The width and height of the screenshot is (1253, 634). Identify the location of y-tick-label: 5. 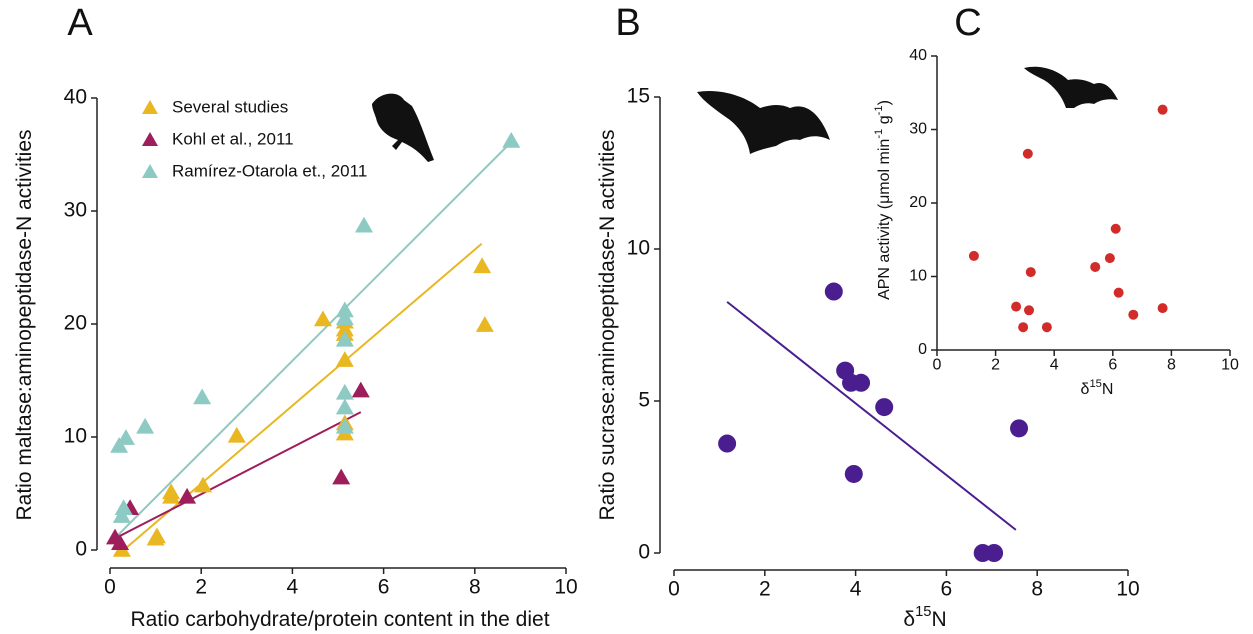
(644, 400).